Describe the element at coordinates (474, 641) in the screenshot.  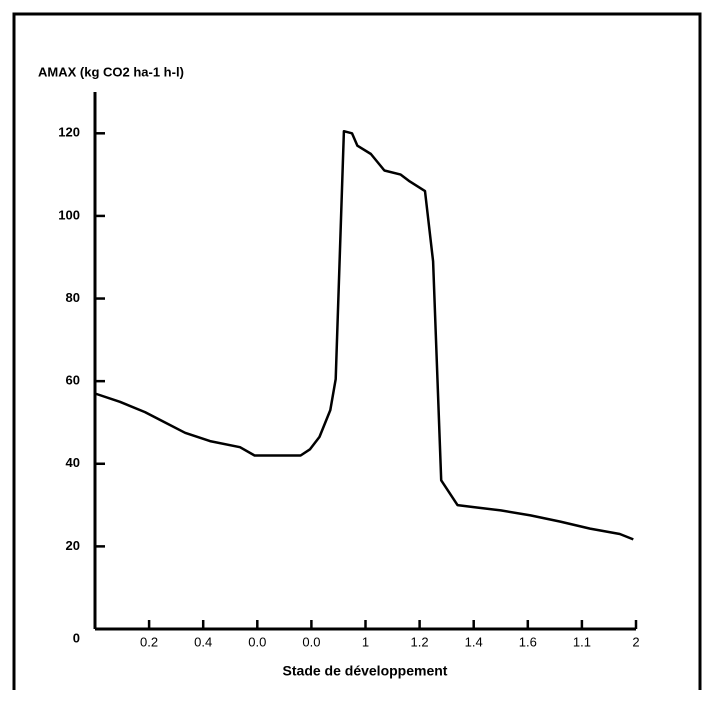
I see `x-tick-label: 1.4` at that location.